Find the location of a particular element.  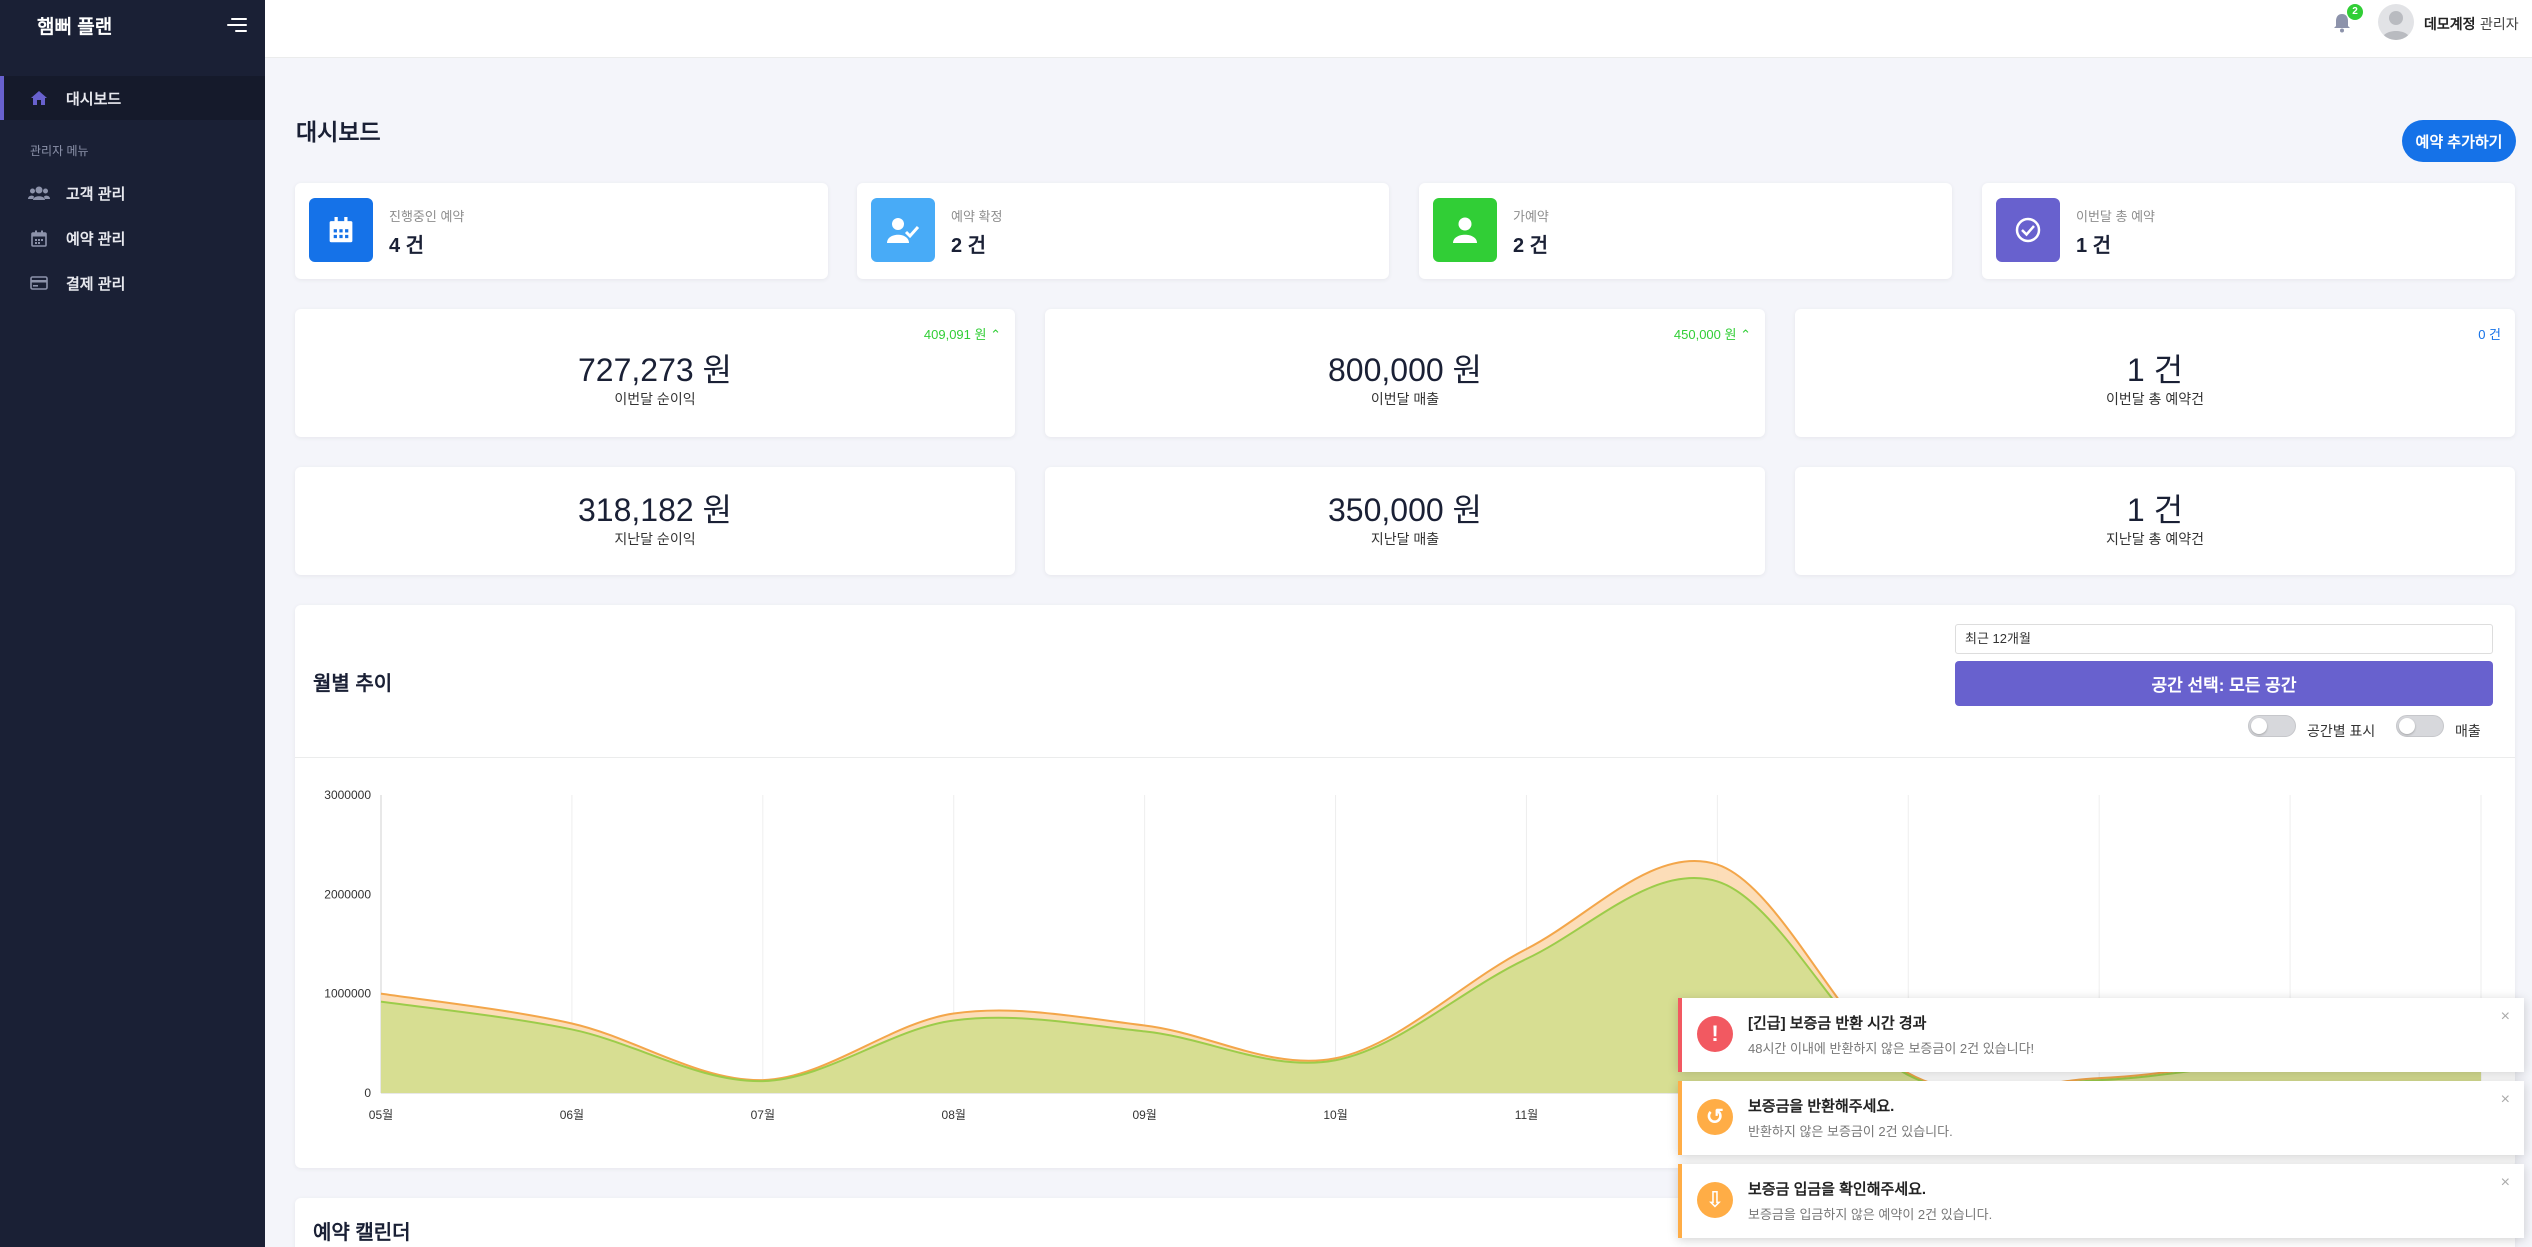

x-tick-label: 11월 is located at coordinates (1527, 1115).